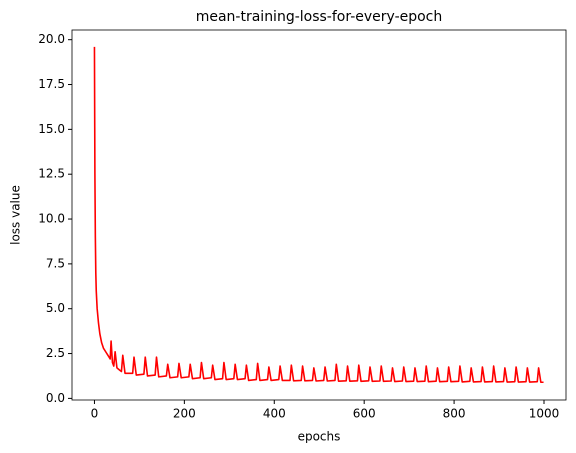 The width and height of the screenshot is (576, 453). What do you see at coordinates (95, 414) in the screenshot?
I see `x-tick-label: 0` at bounding box center [95, 414].